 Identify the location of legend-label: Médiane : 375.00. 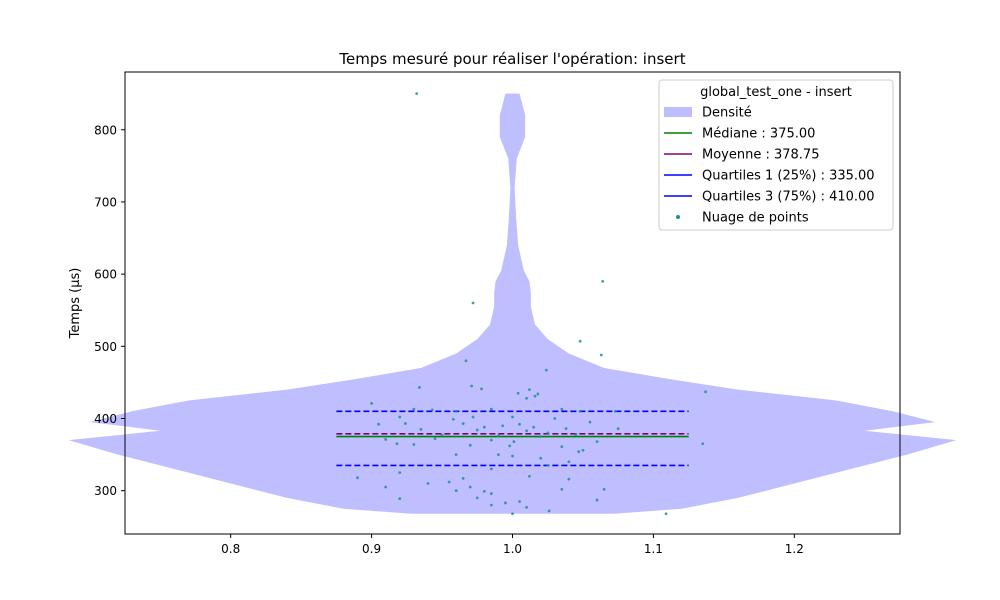
(758, 134).